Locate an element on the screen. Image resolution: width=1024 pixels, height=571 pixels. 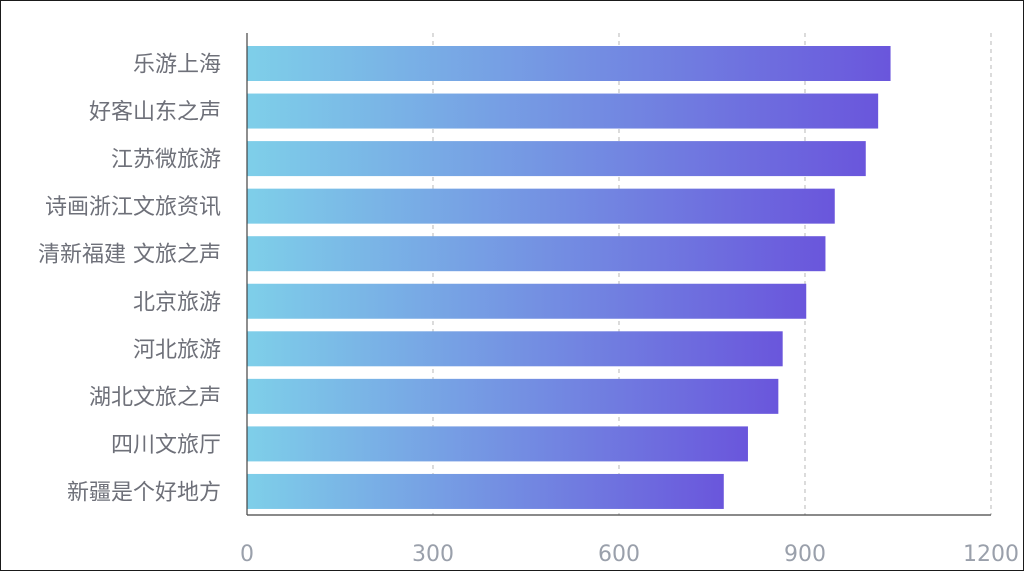
category-label: 诗画浙江文旅资讯 is located at coordinates (133, 207).